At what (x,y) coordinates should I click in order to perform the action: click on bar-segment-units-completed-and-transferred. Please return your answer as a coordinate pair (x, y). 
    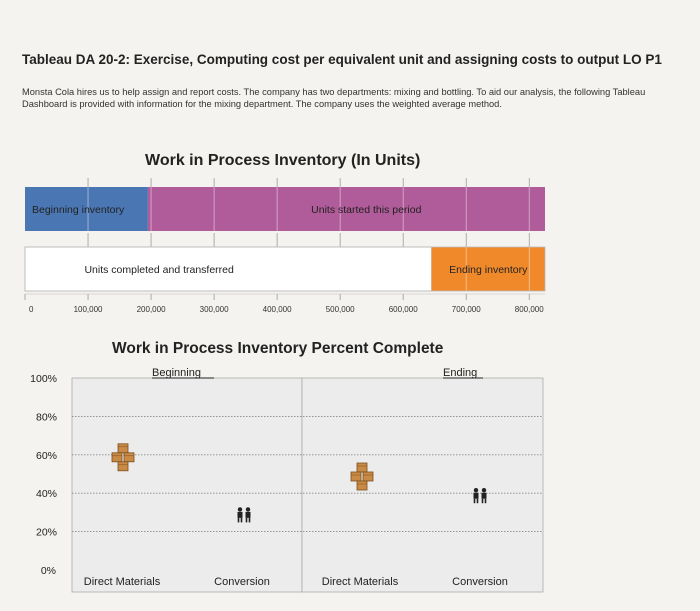
    Looking at the image, I should click on (228, 269).